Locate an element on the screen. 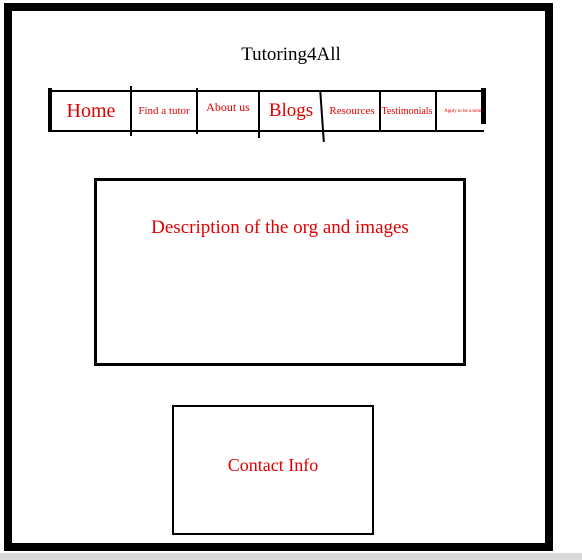  nav-item-blogs: Blogs is located at coordinates (291, 110).